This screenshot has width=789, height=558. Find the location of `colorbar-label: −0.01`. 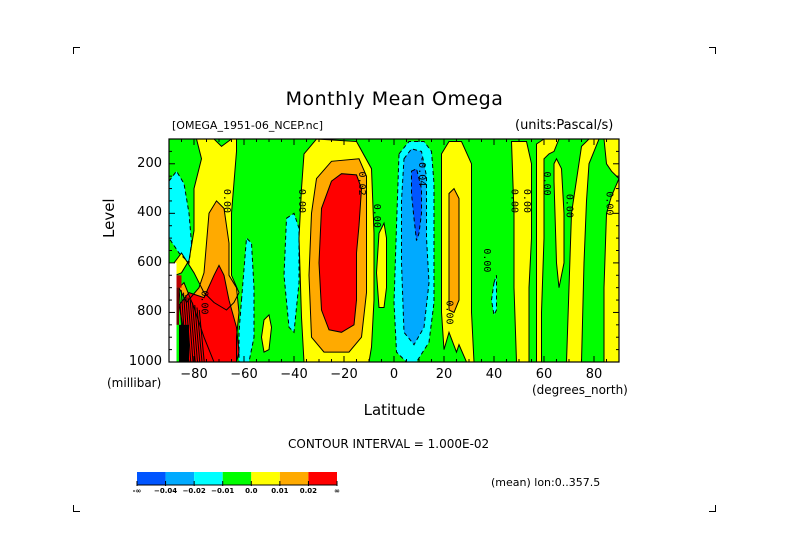

colorbar-label: −0.01 is located at coordinates (223, 491).